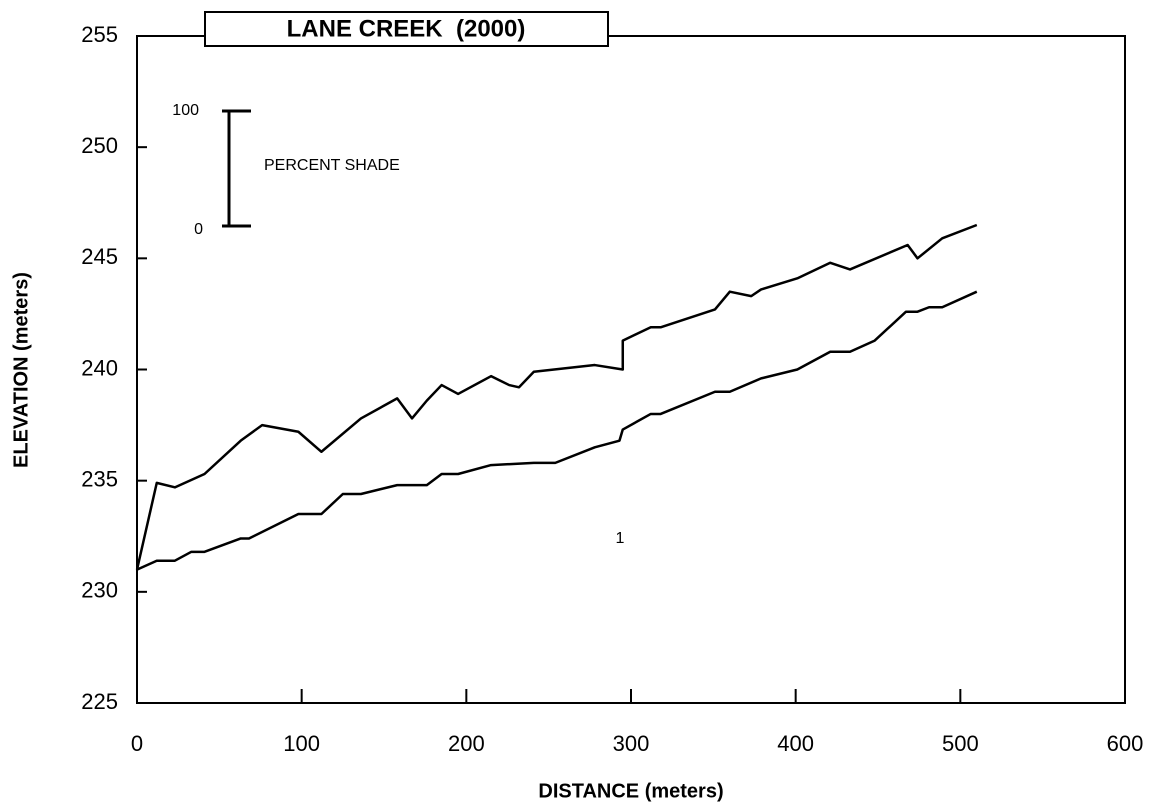  I want to click on y-tick-label: 230, so click(99, 590).